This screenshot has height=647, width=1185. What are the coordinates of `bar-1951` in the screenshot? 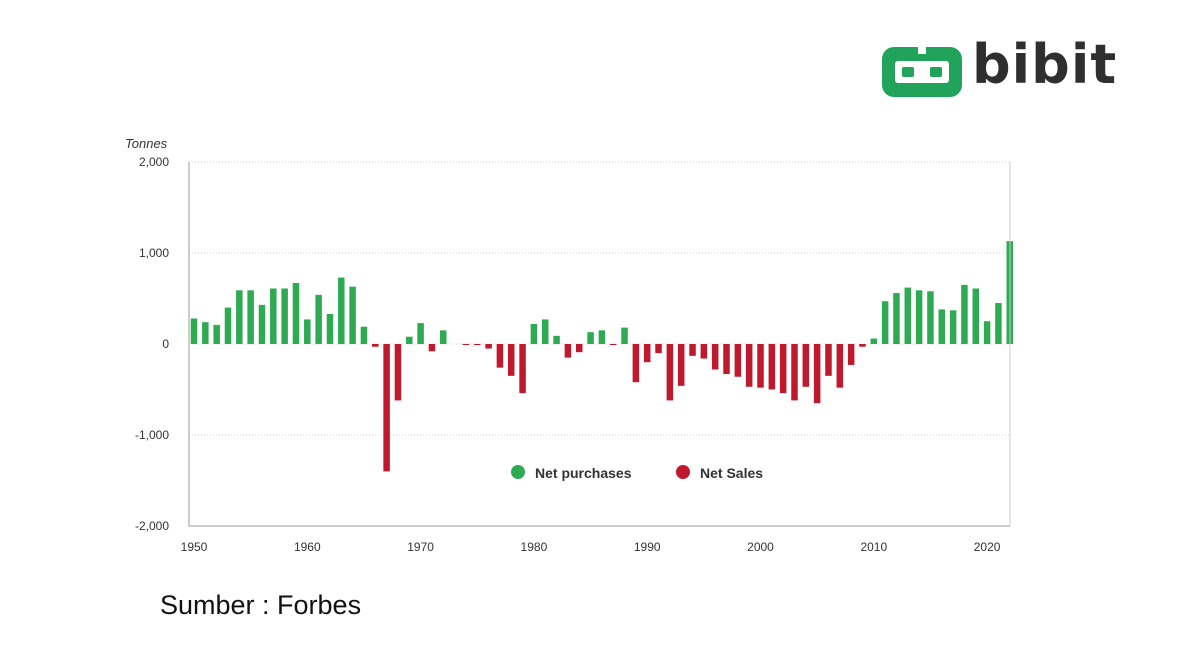 It's located at (205, 333).